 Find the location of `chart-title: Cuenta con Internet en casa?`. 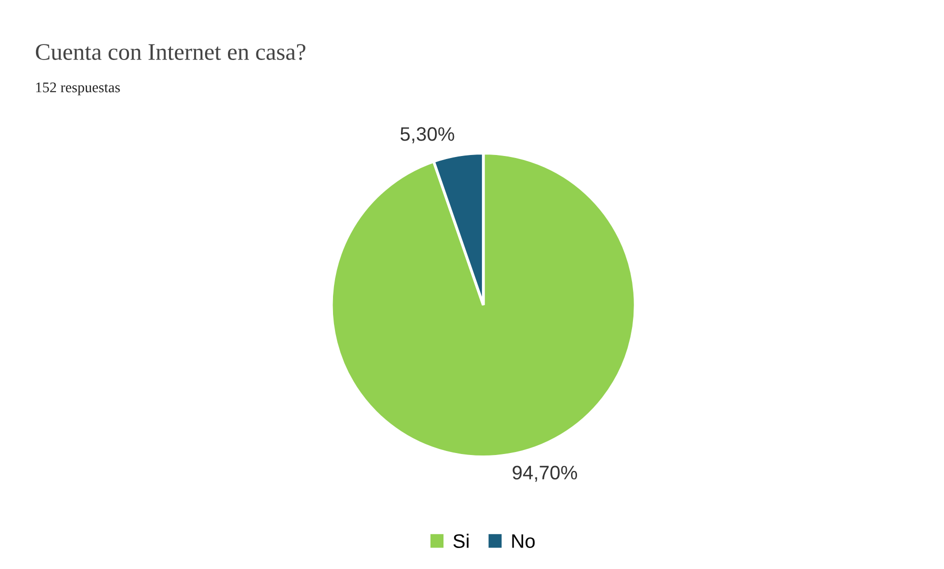

chart-title: Cuenta con Internet en casa? is located at coordinates (171, 52).